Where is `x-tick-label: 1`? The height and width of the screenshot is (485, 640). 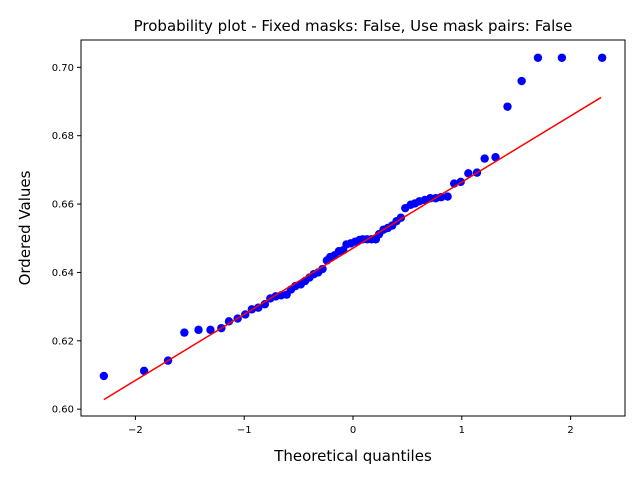 x-tick-label: 1 is located at coordinates (462, 430).